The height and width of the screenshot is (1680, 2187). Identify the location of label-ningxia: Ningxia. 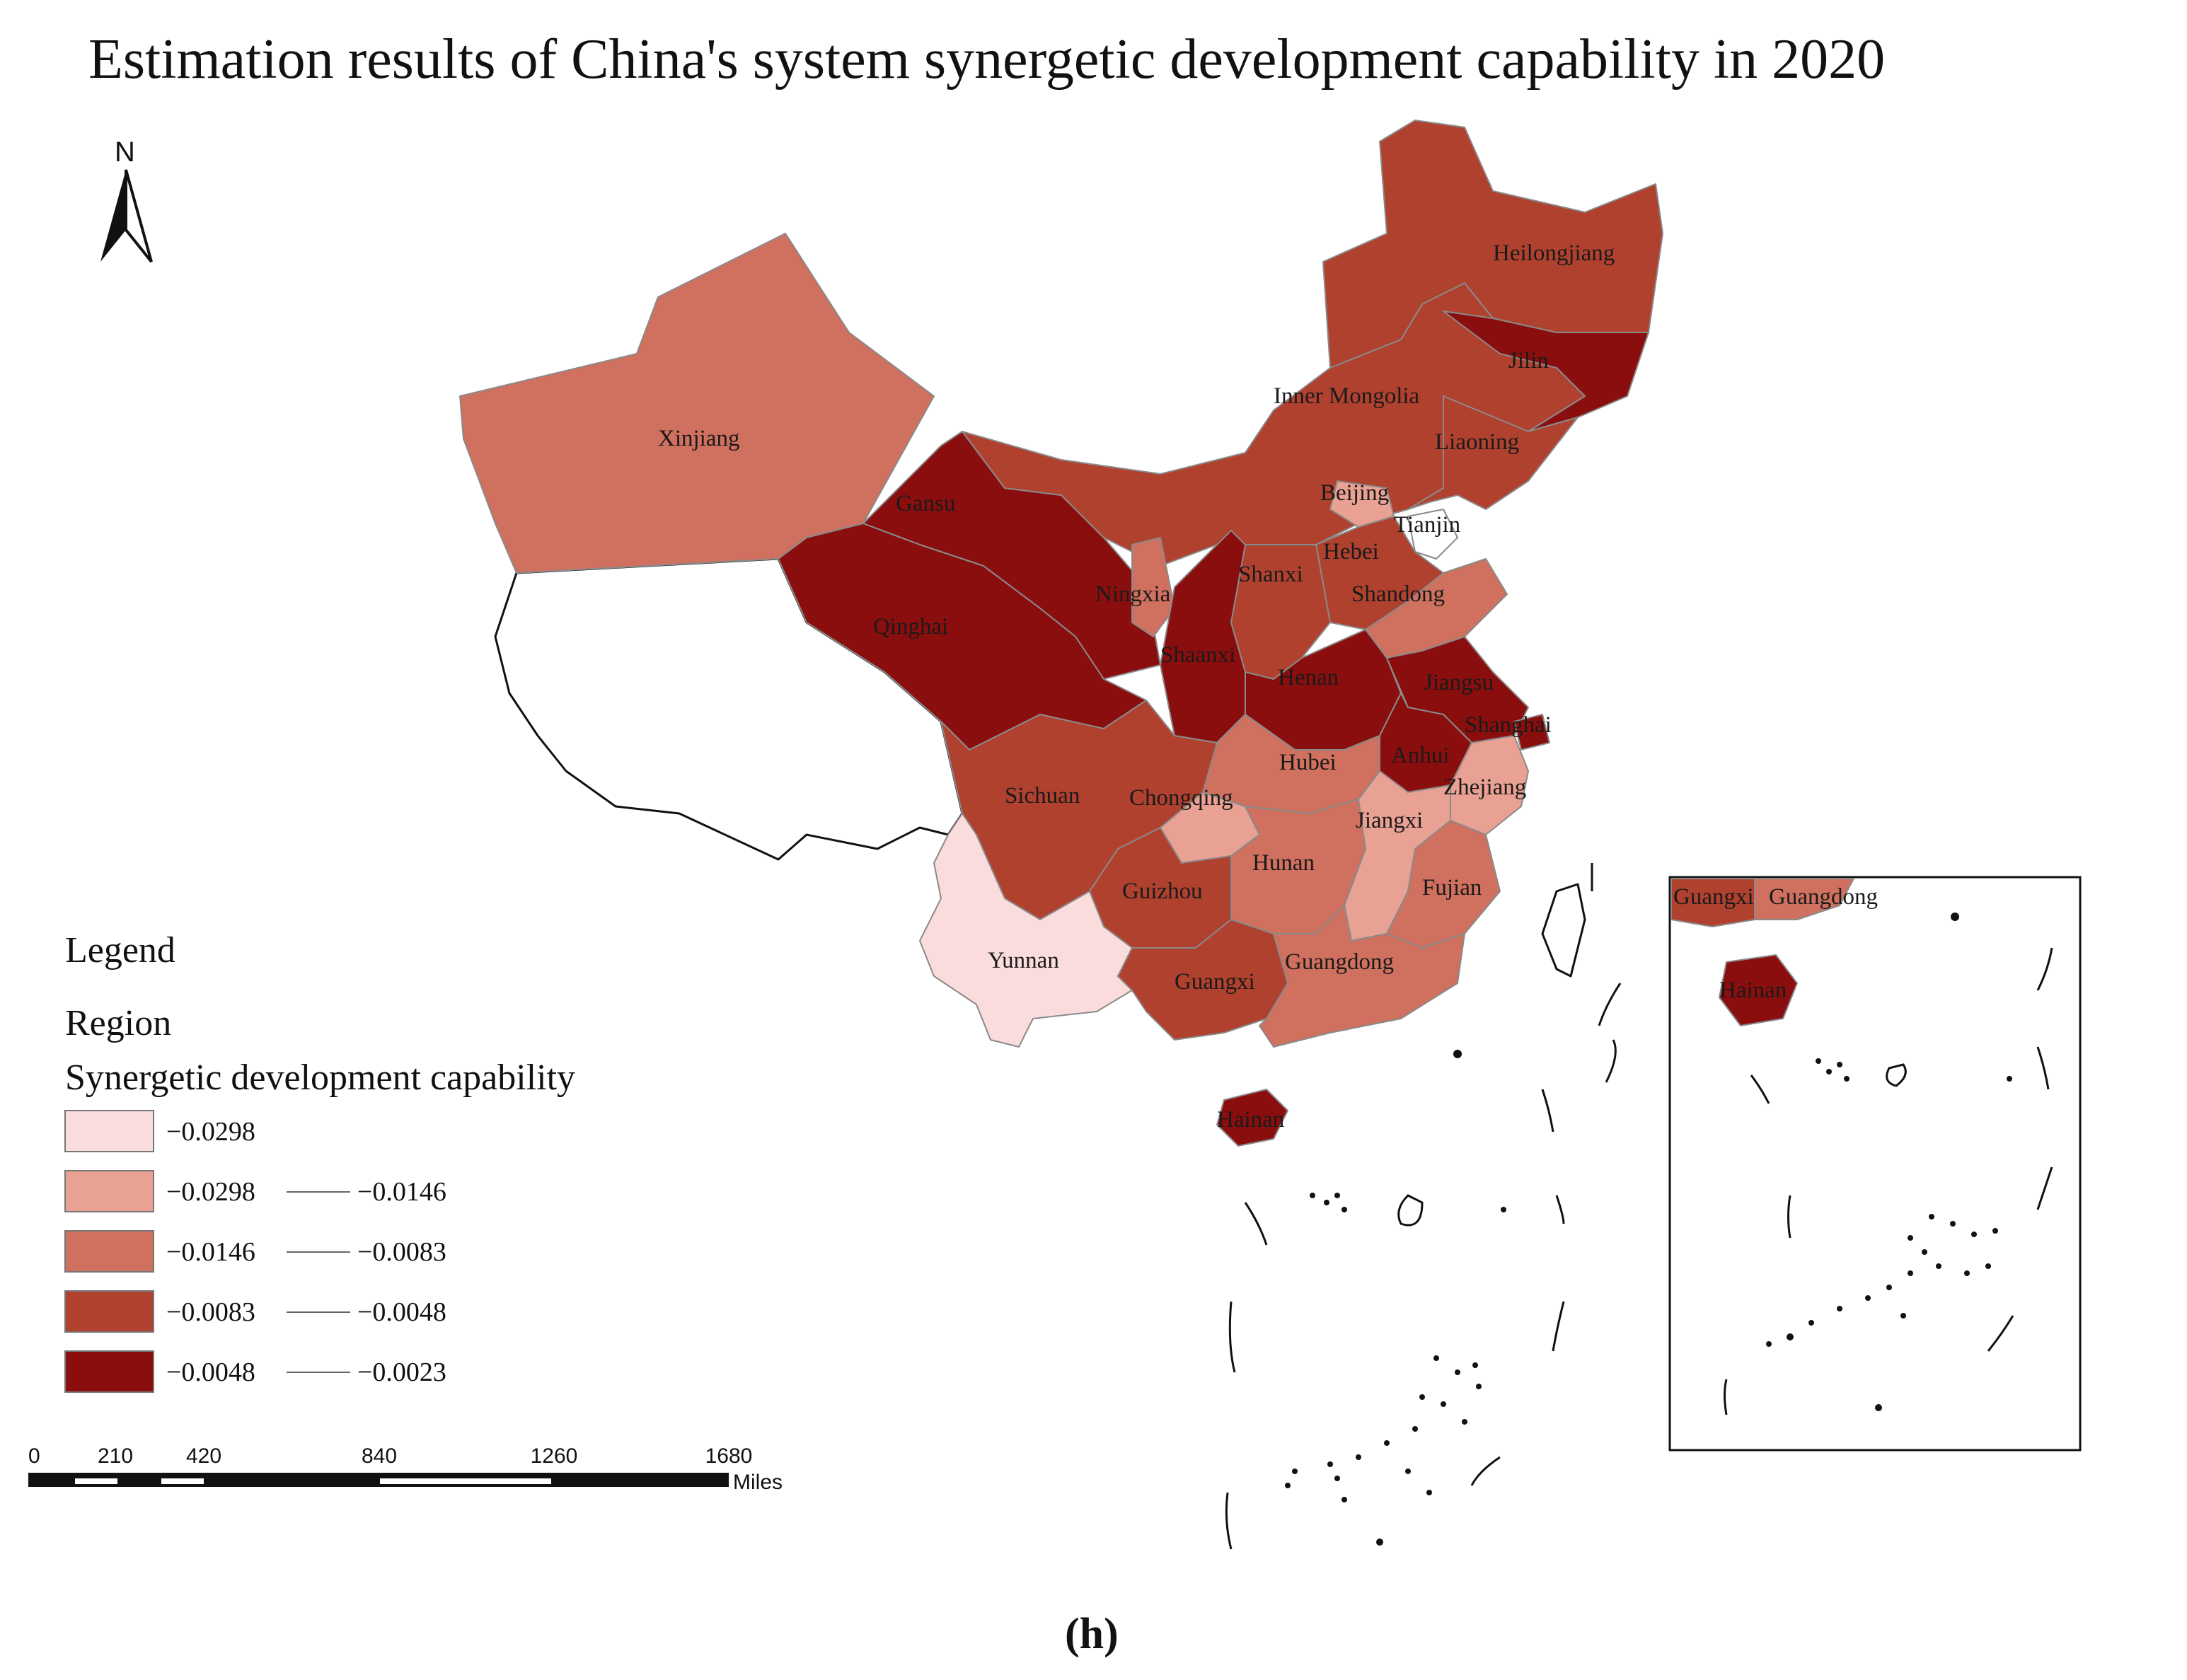
(1133, 594).